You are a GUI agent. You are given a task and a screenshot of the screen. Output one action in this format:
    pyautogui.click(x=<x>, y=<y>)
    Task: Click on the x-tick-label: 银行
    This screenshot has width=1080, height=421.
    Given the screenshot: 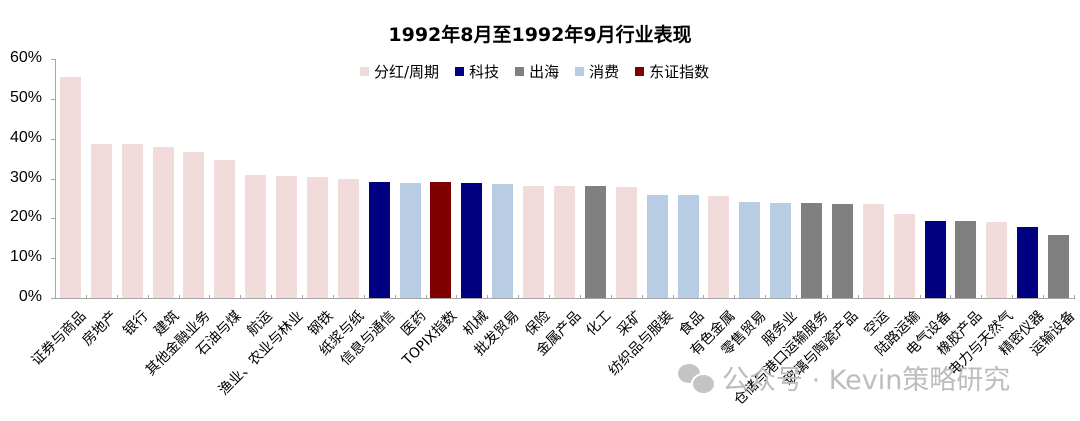 What is the action you would take?
    pyautogui.click(x=136, y=324)
    